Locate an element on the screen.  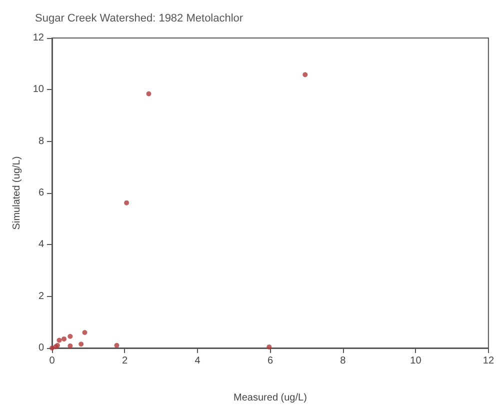
x-tick-label: 6 is located at coordinates (270, 361).